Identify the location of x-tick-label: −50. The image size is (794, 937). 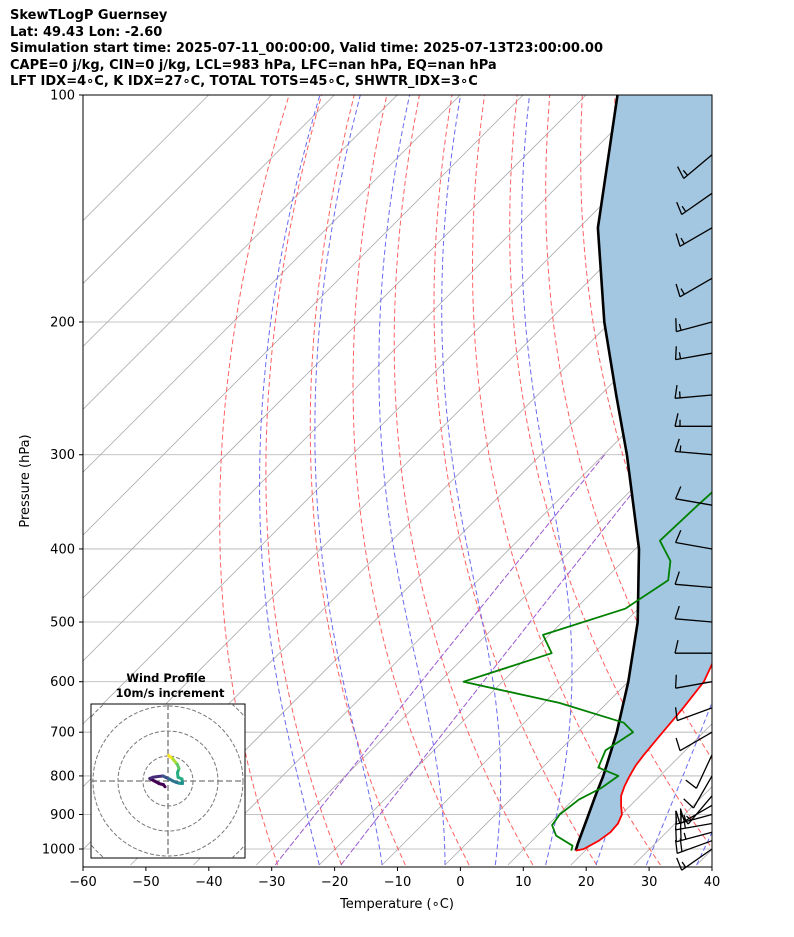
(145, 882).